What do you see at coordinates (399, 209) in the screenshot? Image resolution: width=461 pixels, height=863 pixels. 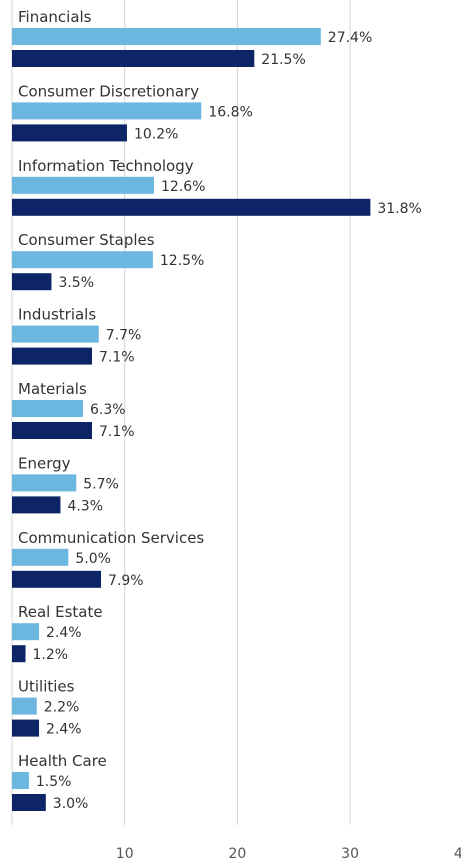 I see `data-label-information-technology-series-2: 31.8%` at bounding box center [399, 209].